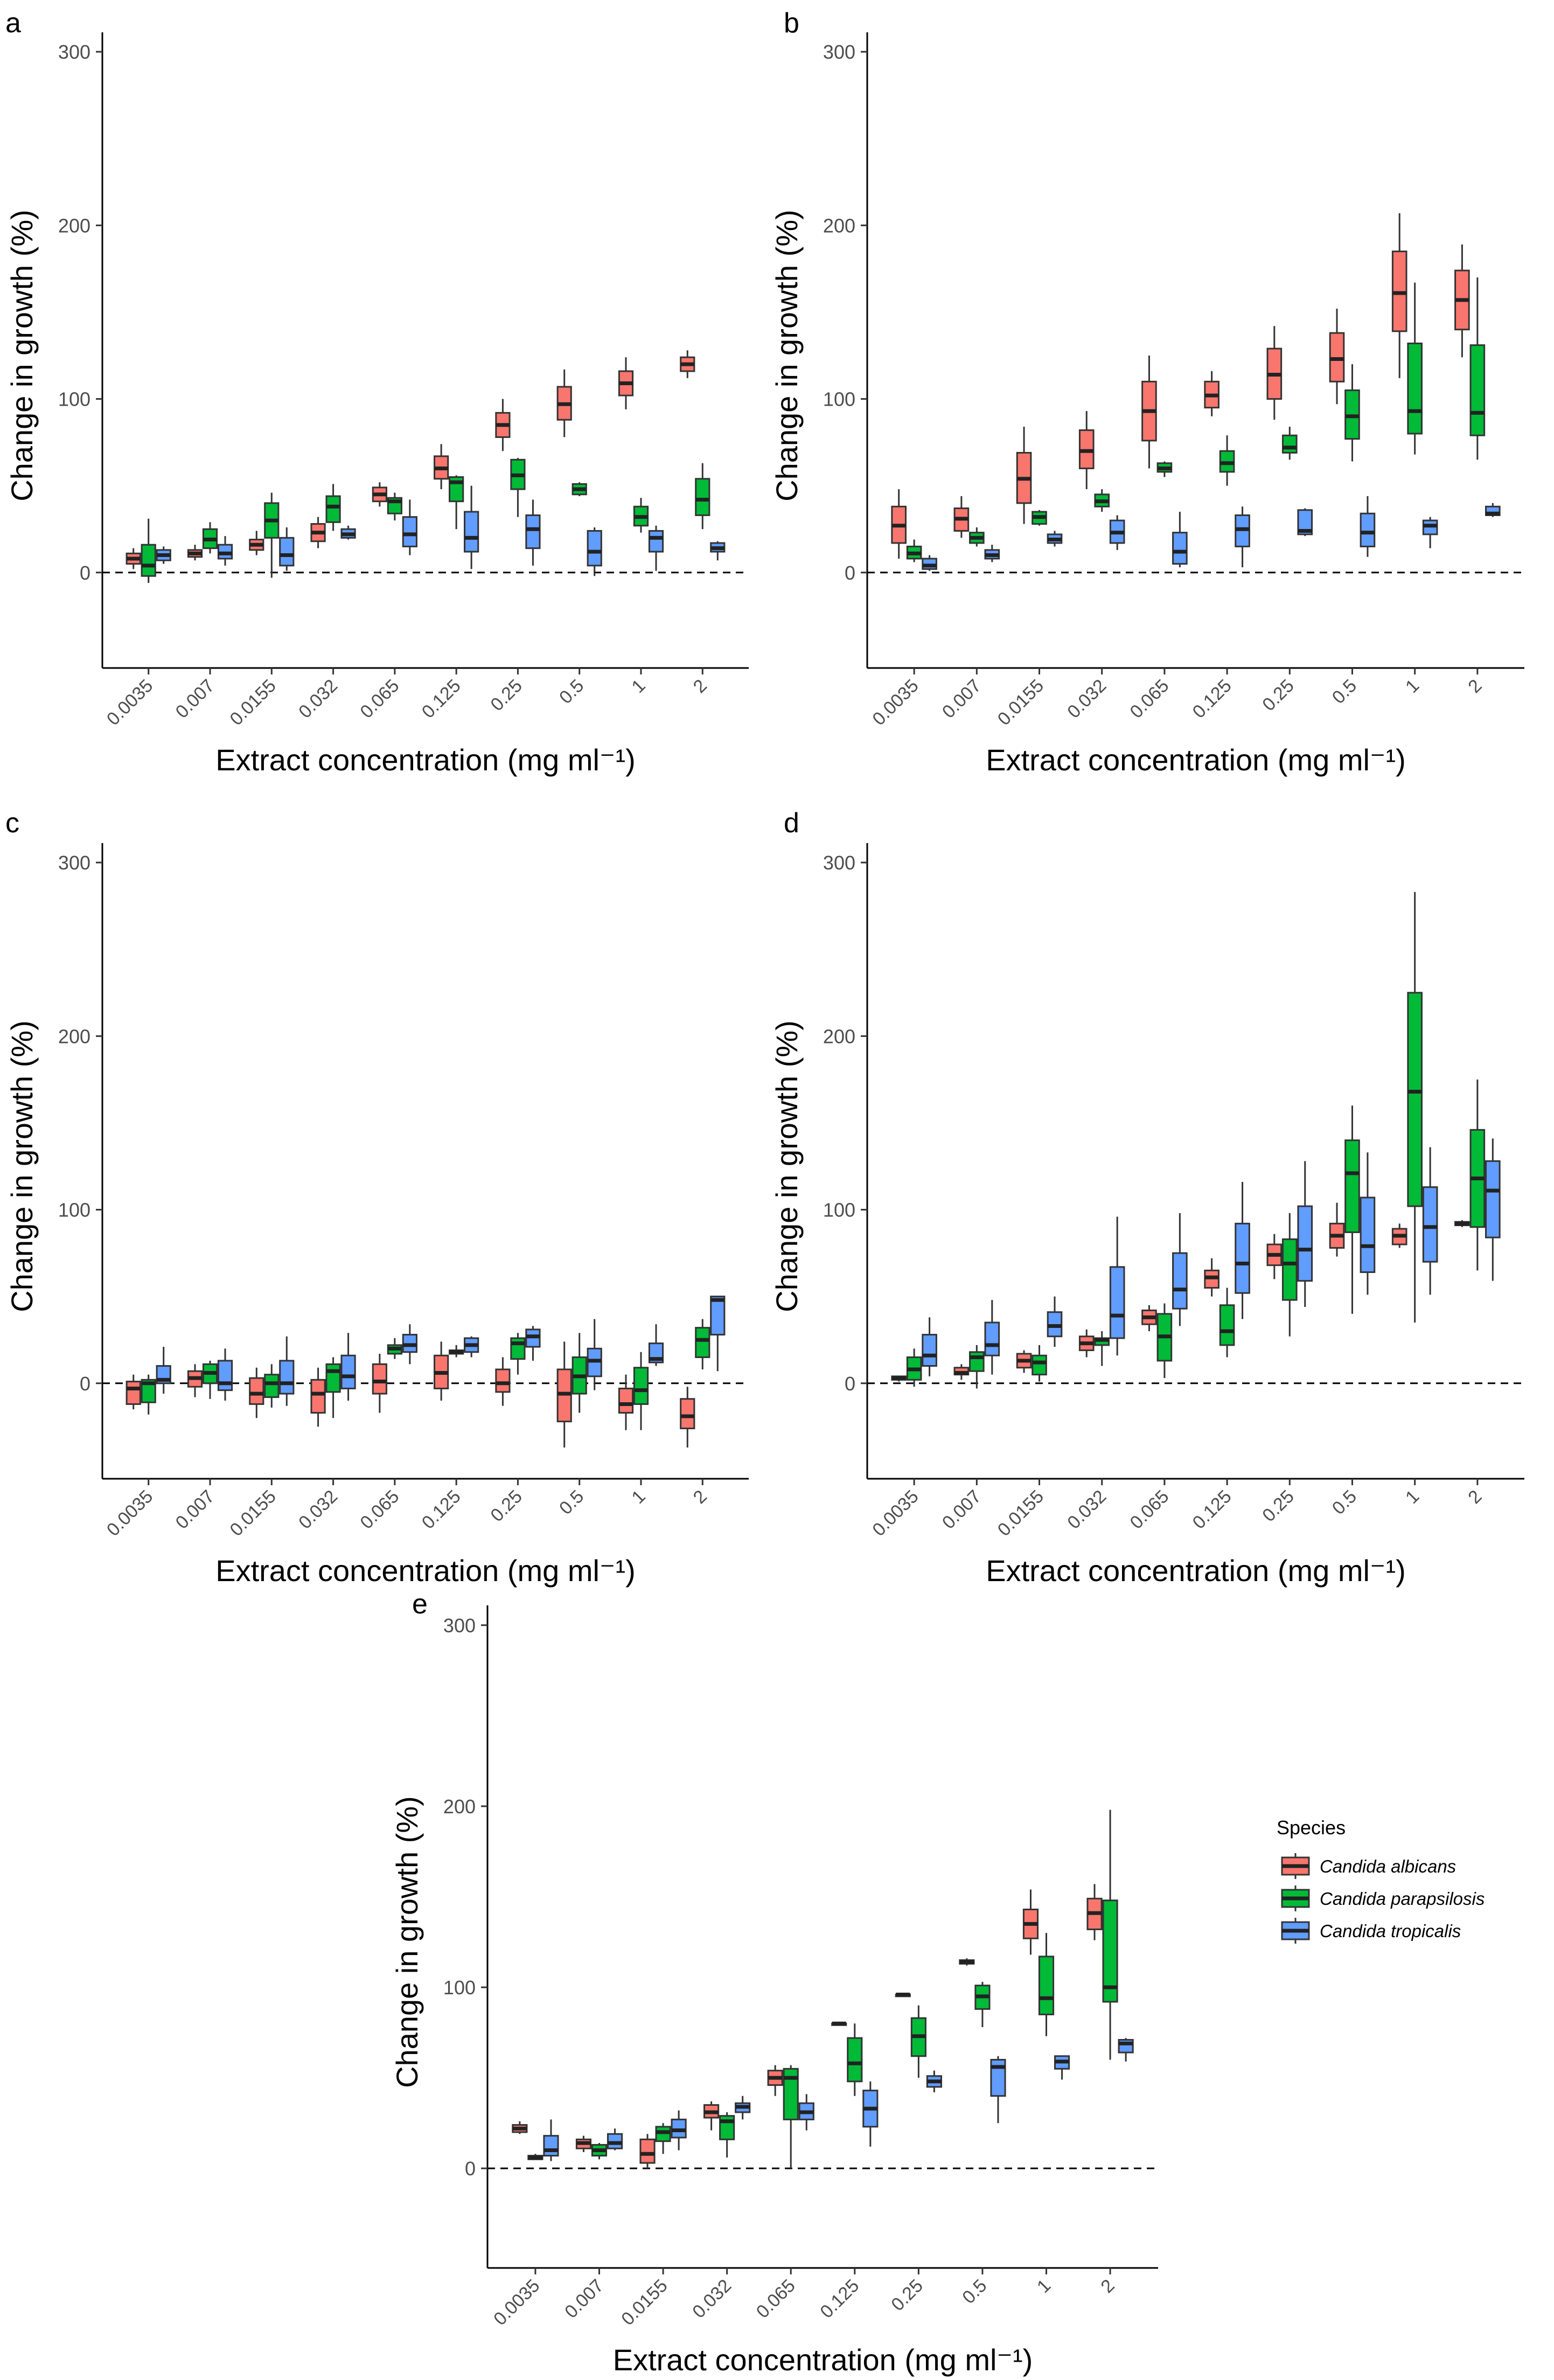  Describe the element at coordinates (420, 1604) in the screenshot. I see `panel-letter: e` at that location.